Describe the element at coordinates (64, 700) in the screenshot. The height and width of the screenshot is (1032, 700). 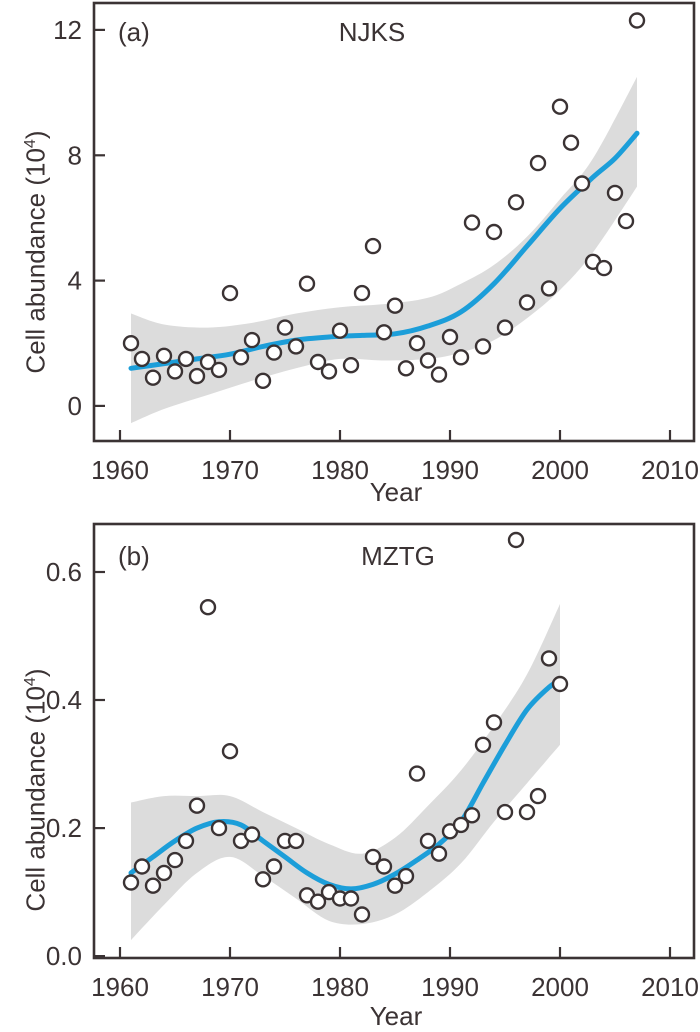
I see `y-tick-label: 0.4` at that location.